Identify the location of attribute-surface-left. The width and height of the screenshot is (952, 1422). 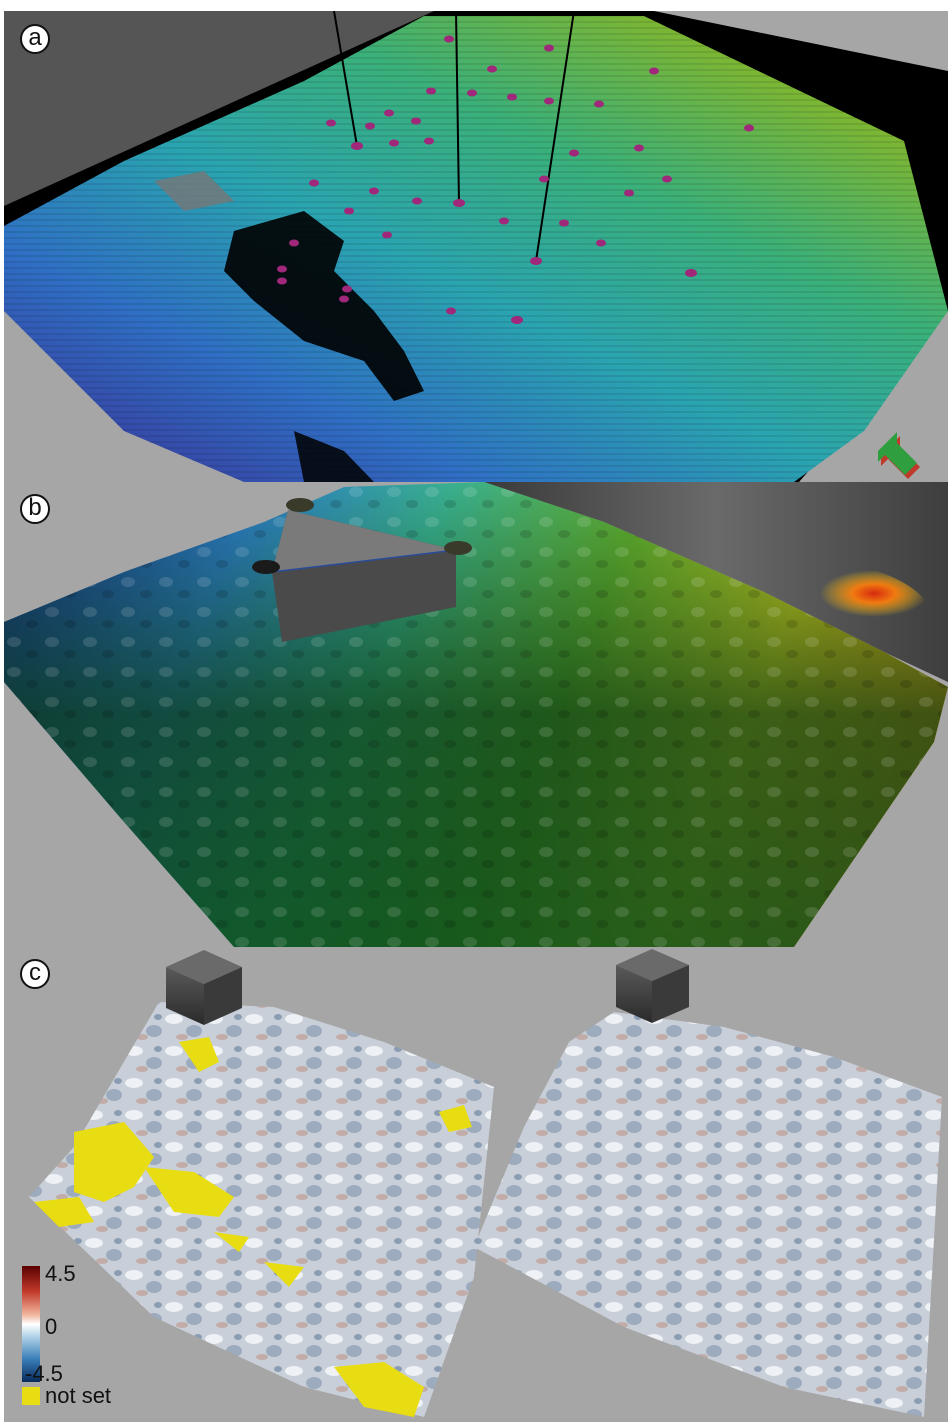
(261, 1209).